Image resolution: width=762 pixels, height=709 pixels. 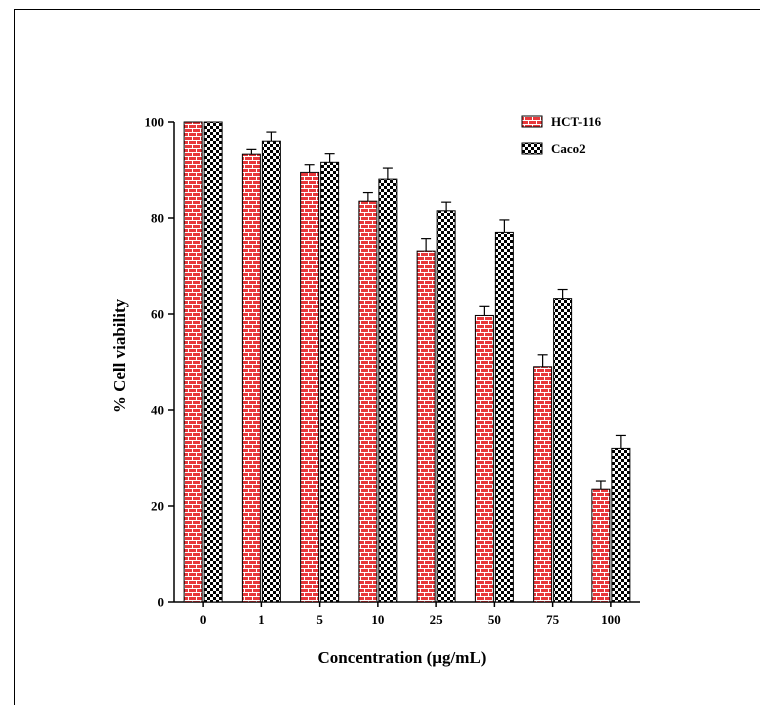 What do you see at coordinates (494, 619) in the screenshot?
I see `x-tick-label: 50` at bounding box center [494, 619].